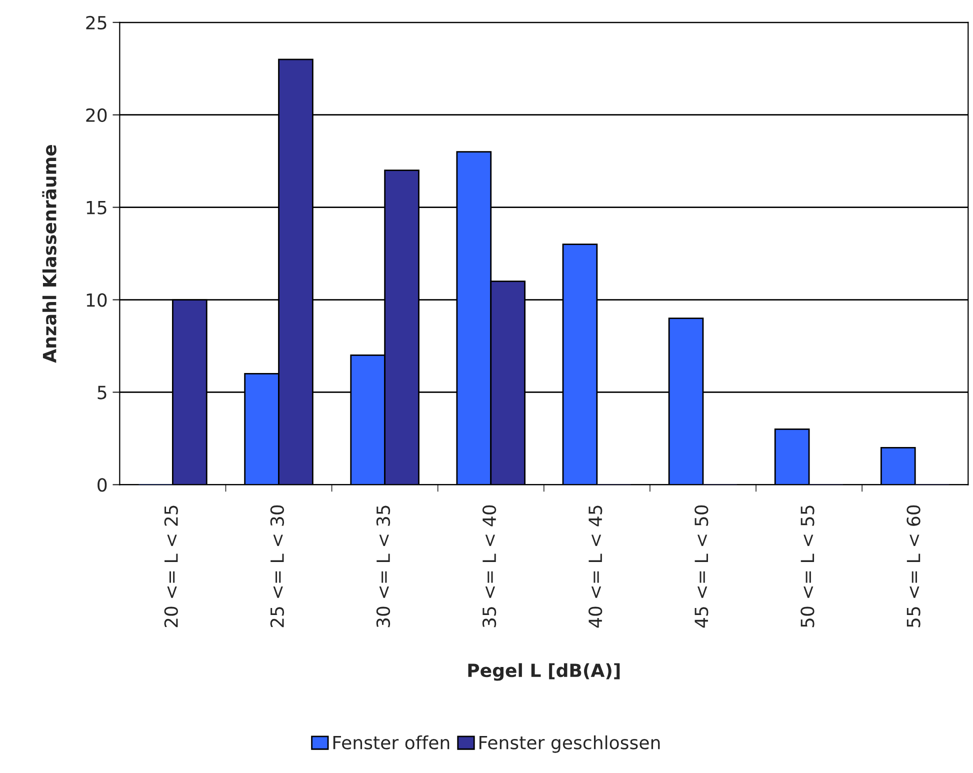 The image size is (973, 773). Describe the element at coordinates (544, 672) in the screenshot. I see `x-axis-title: Pegel L [dB(A)]` at that location.